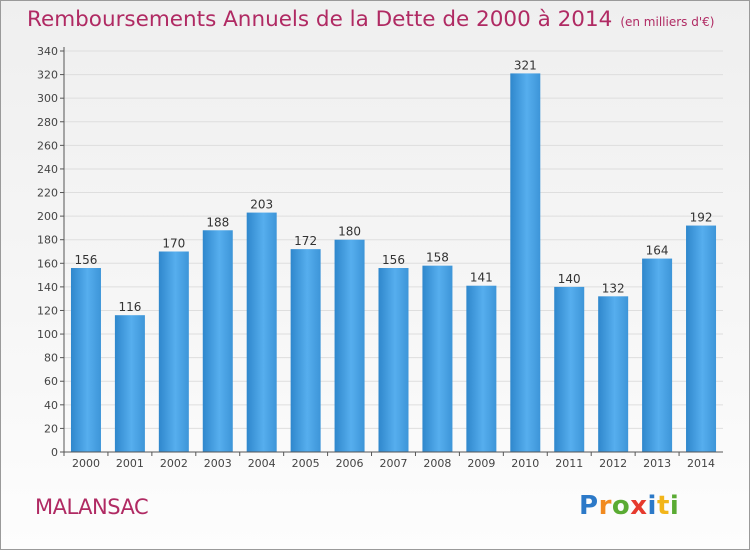 The width and height of the screenshot is (750, 550). What do you see at coordinates (657, 355) in the screenshot?
I see `bar-2013` at bounding box center [657, 355].